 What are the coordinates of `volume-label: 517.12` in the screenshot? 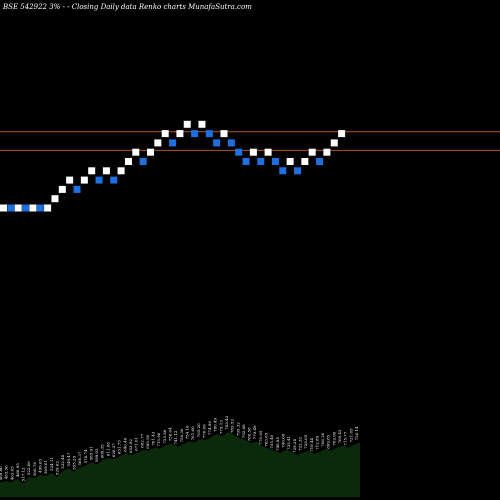 It's located at (23, 474).